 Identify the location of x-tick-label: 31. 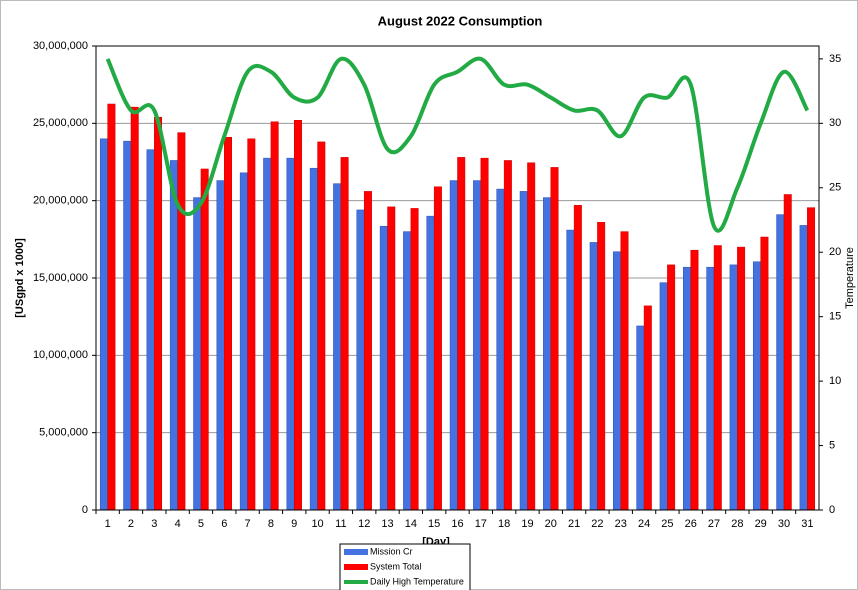
(807, 524).